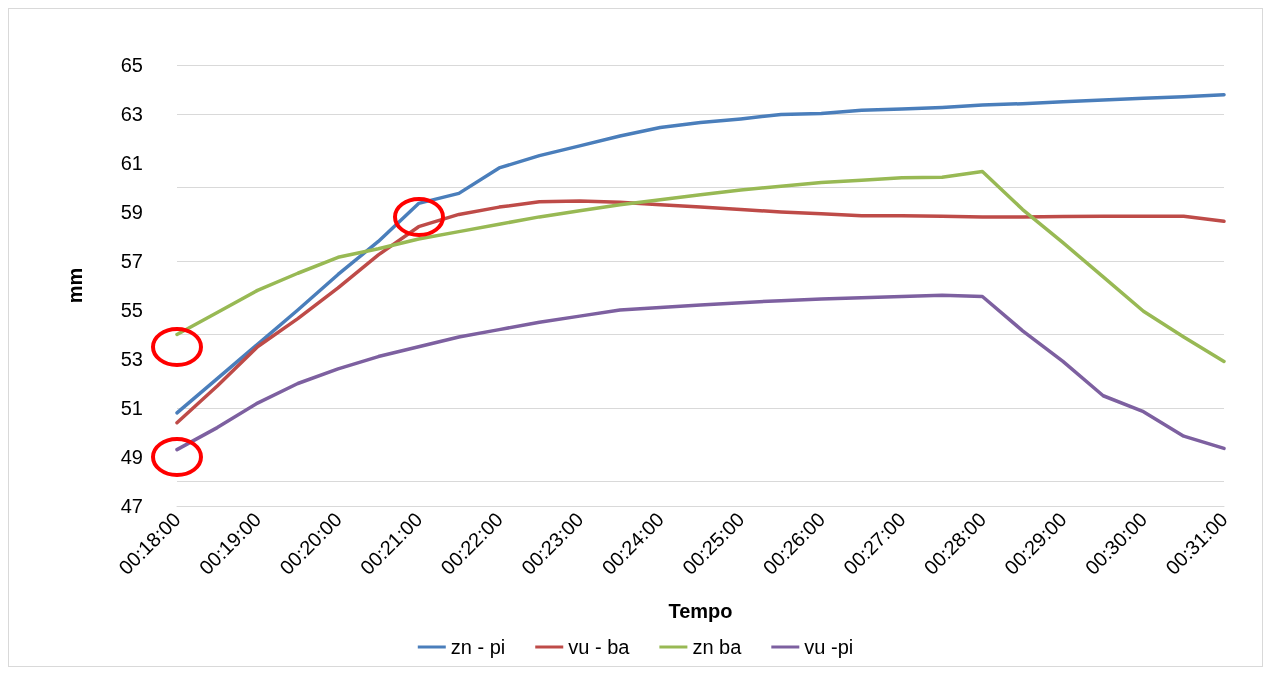 The width and height of the screenshot is (1273, 677). Describe the element at coordinates (829, 647) in the screenshot. I see `legend-label: vu -pi` at that location.